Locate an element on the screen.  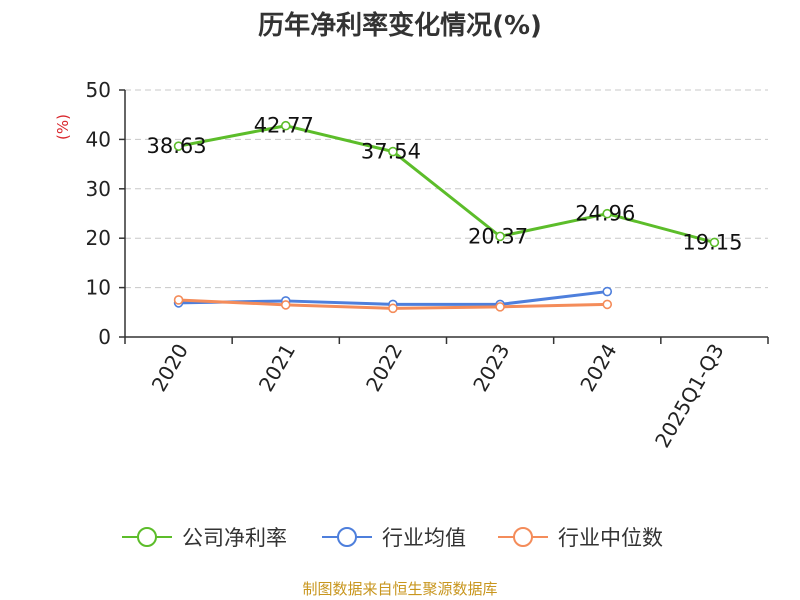
legend: 公司净利率 行业均值 行业中位数 is located at coordinates (392, 538).